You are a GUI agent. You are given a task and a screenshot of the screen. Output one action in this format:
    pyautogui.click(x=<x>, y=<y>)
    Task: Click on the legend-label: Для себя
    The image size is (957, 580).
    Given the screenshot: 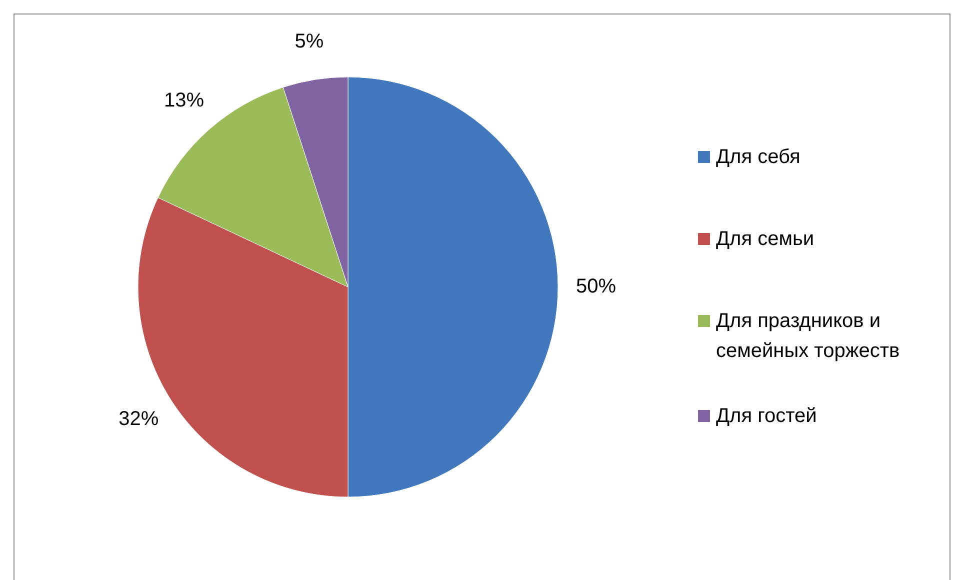 What is the action you would take?
    pyautogui.click(x=758, y=157)
    